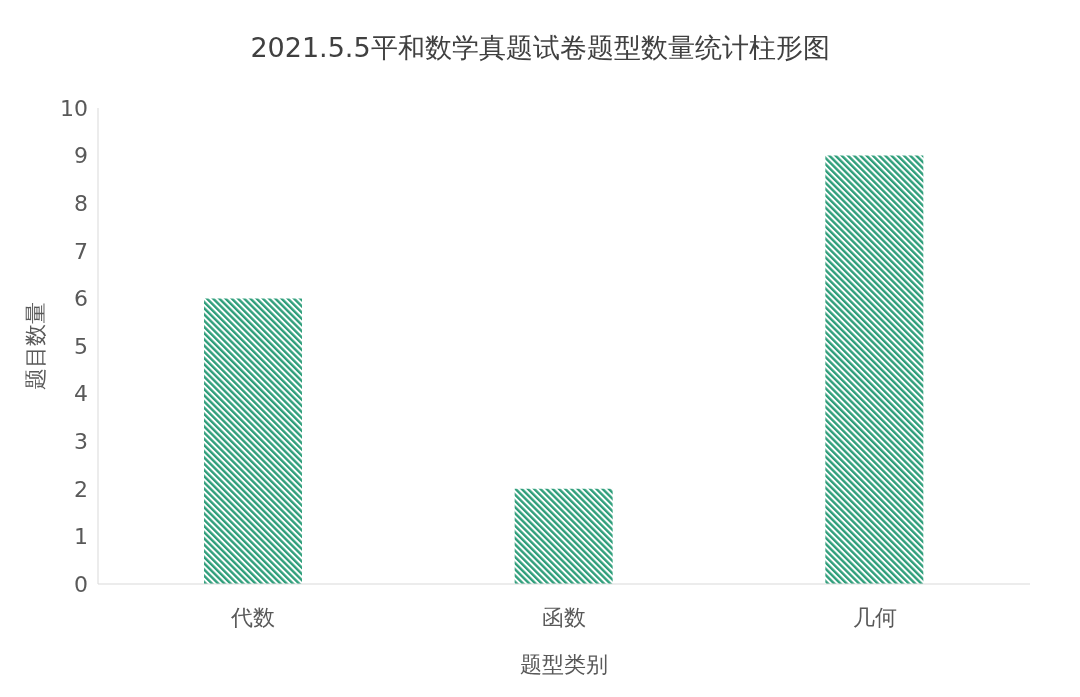  What do you see at coordinates (540, 48) in the screenshot?
I see `chart-title: 2021.5.5平和数学真题试卷题型数量统计柱形图` at bounding box center [540, 48].